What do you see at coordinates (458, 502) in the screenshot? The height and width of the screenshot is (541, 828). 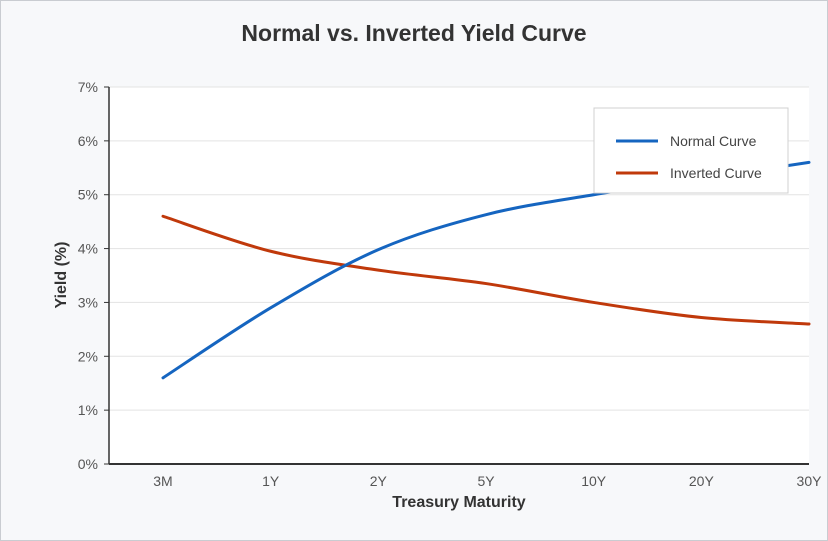 I see `x-axis-title: Treasury Maturity` at bounding box center [458, 502].